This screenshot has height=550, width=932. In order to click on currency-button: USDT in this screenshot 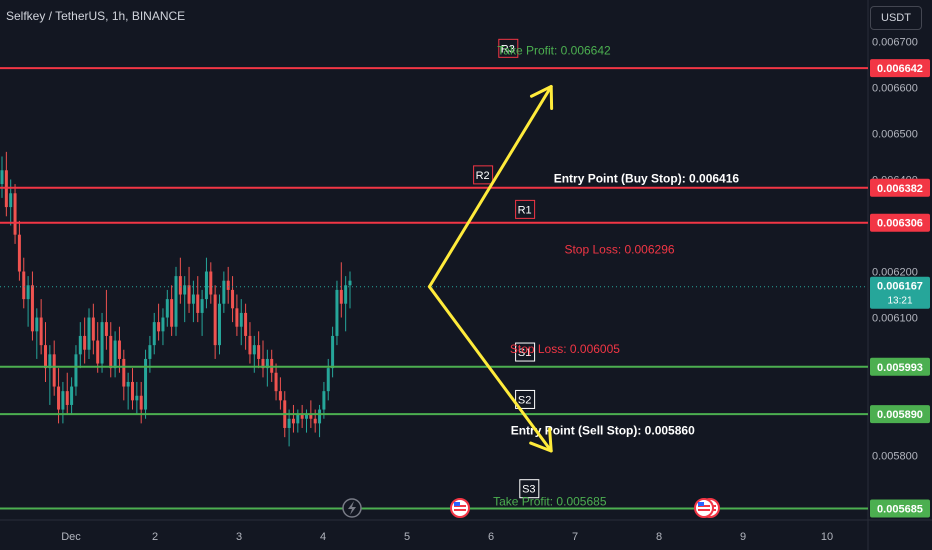, I will do `click(896, 18)`.